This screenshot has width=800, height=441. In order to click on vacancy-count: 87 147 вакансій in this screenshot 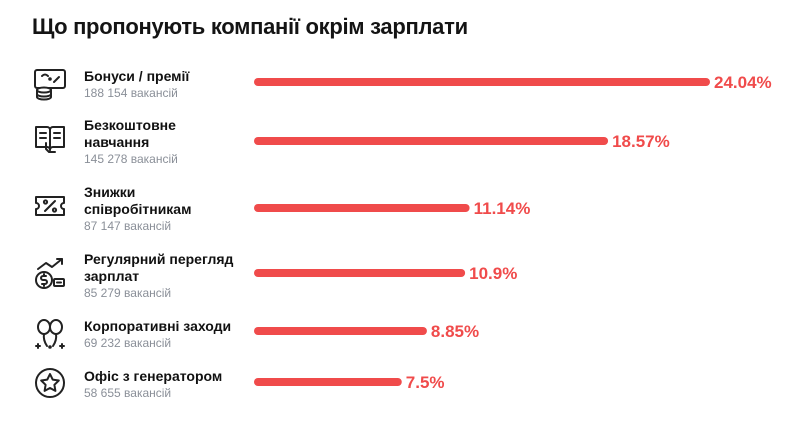, I will do `click(128, 226)`.